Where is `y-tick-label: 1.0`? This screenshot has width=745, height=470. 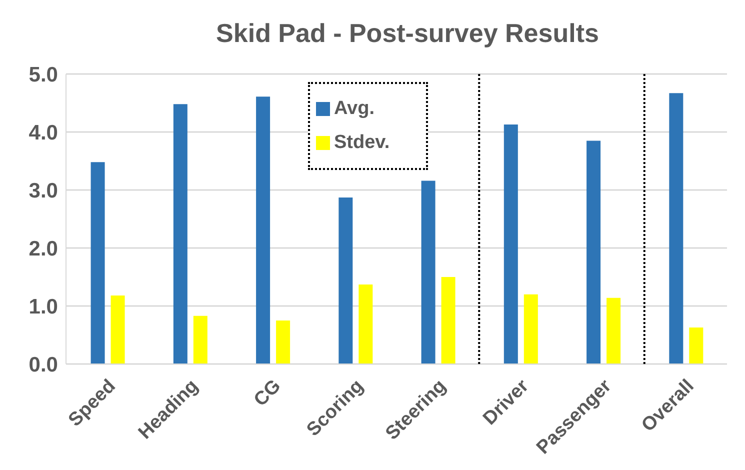
y-tick-label: 1.0 is located at coordinates (43, 306).